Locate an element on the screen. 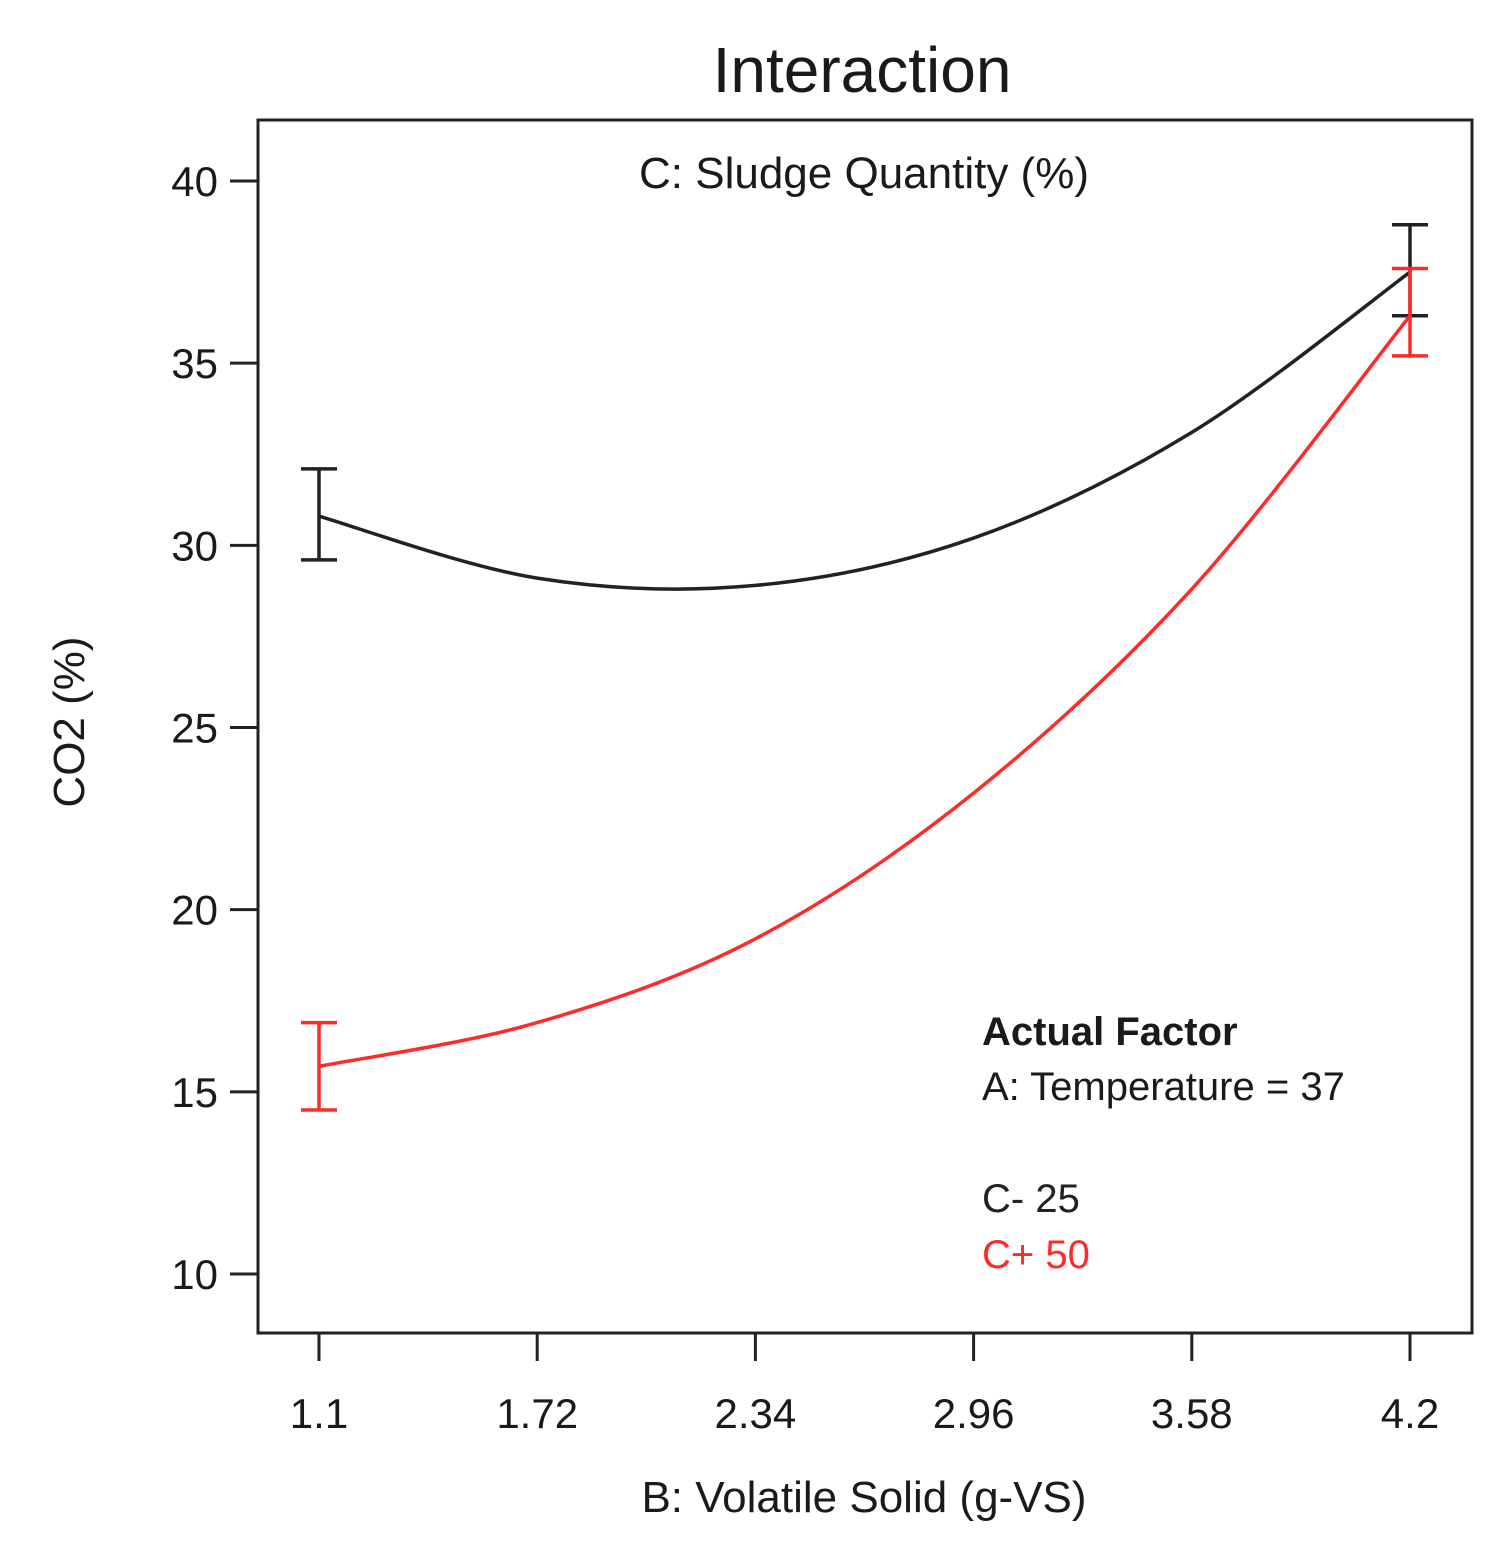  y-tick-label: 20 is located at coordinates (194, 910).